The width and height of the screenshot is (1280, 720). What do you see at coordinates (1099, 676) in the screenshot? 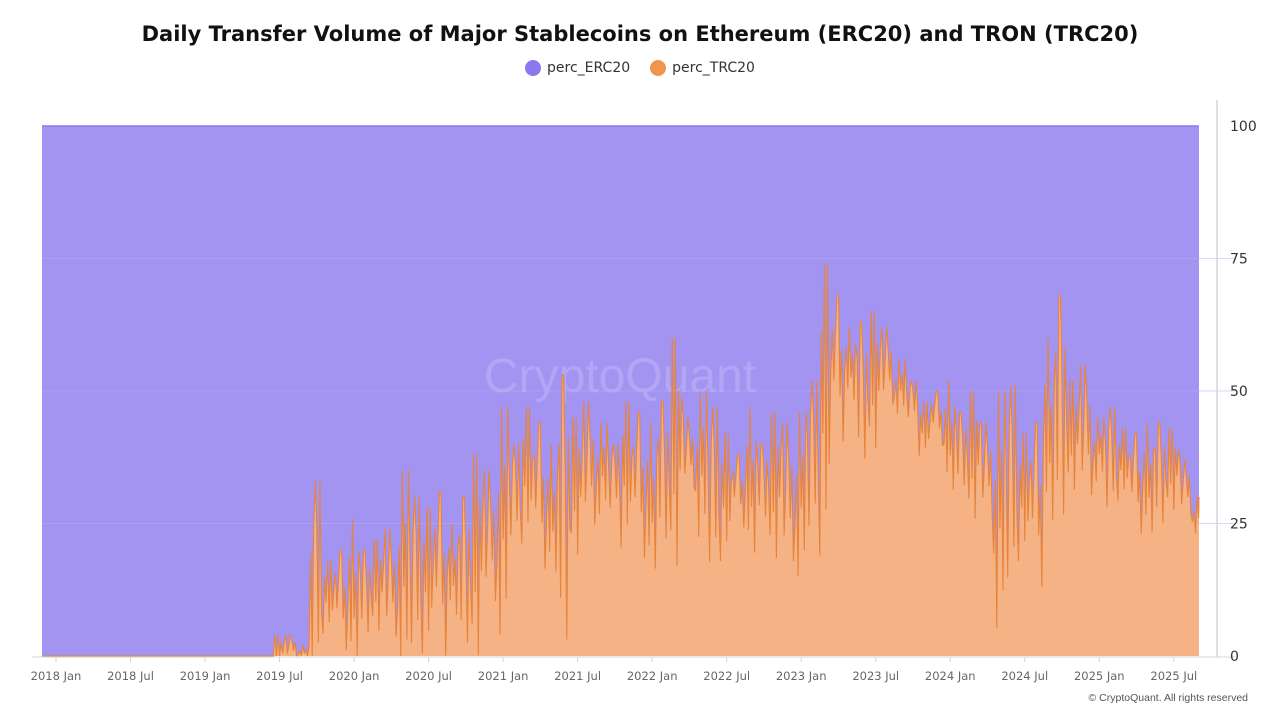
I see `x-tick-label: 2025 Jan` at bounding box center [1099, 676].